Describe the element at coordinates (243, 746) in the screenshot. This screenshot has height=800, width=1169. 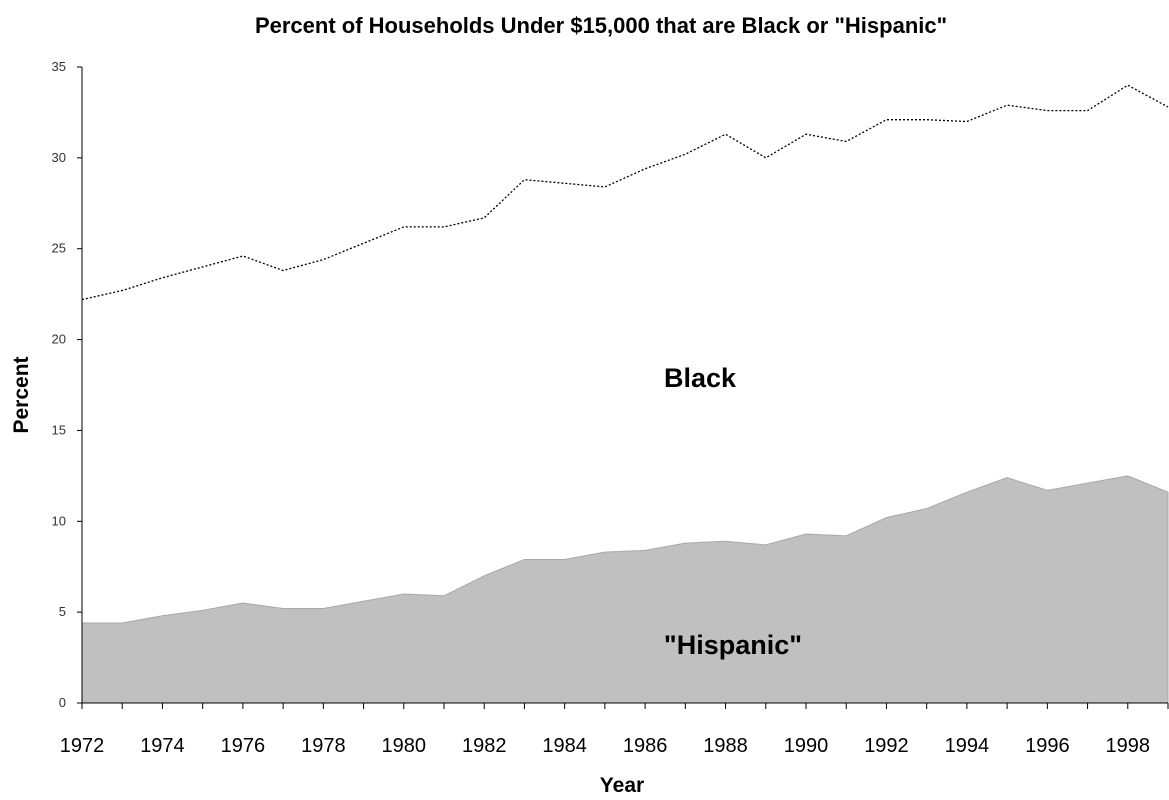
I see `x-tick-label: 1976` at that location.